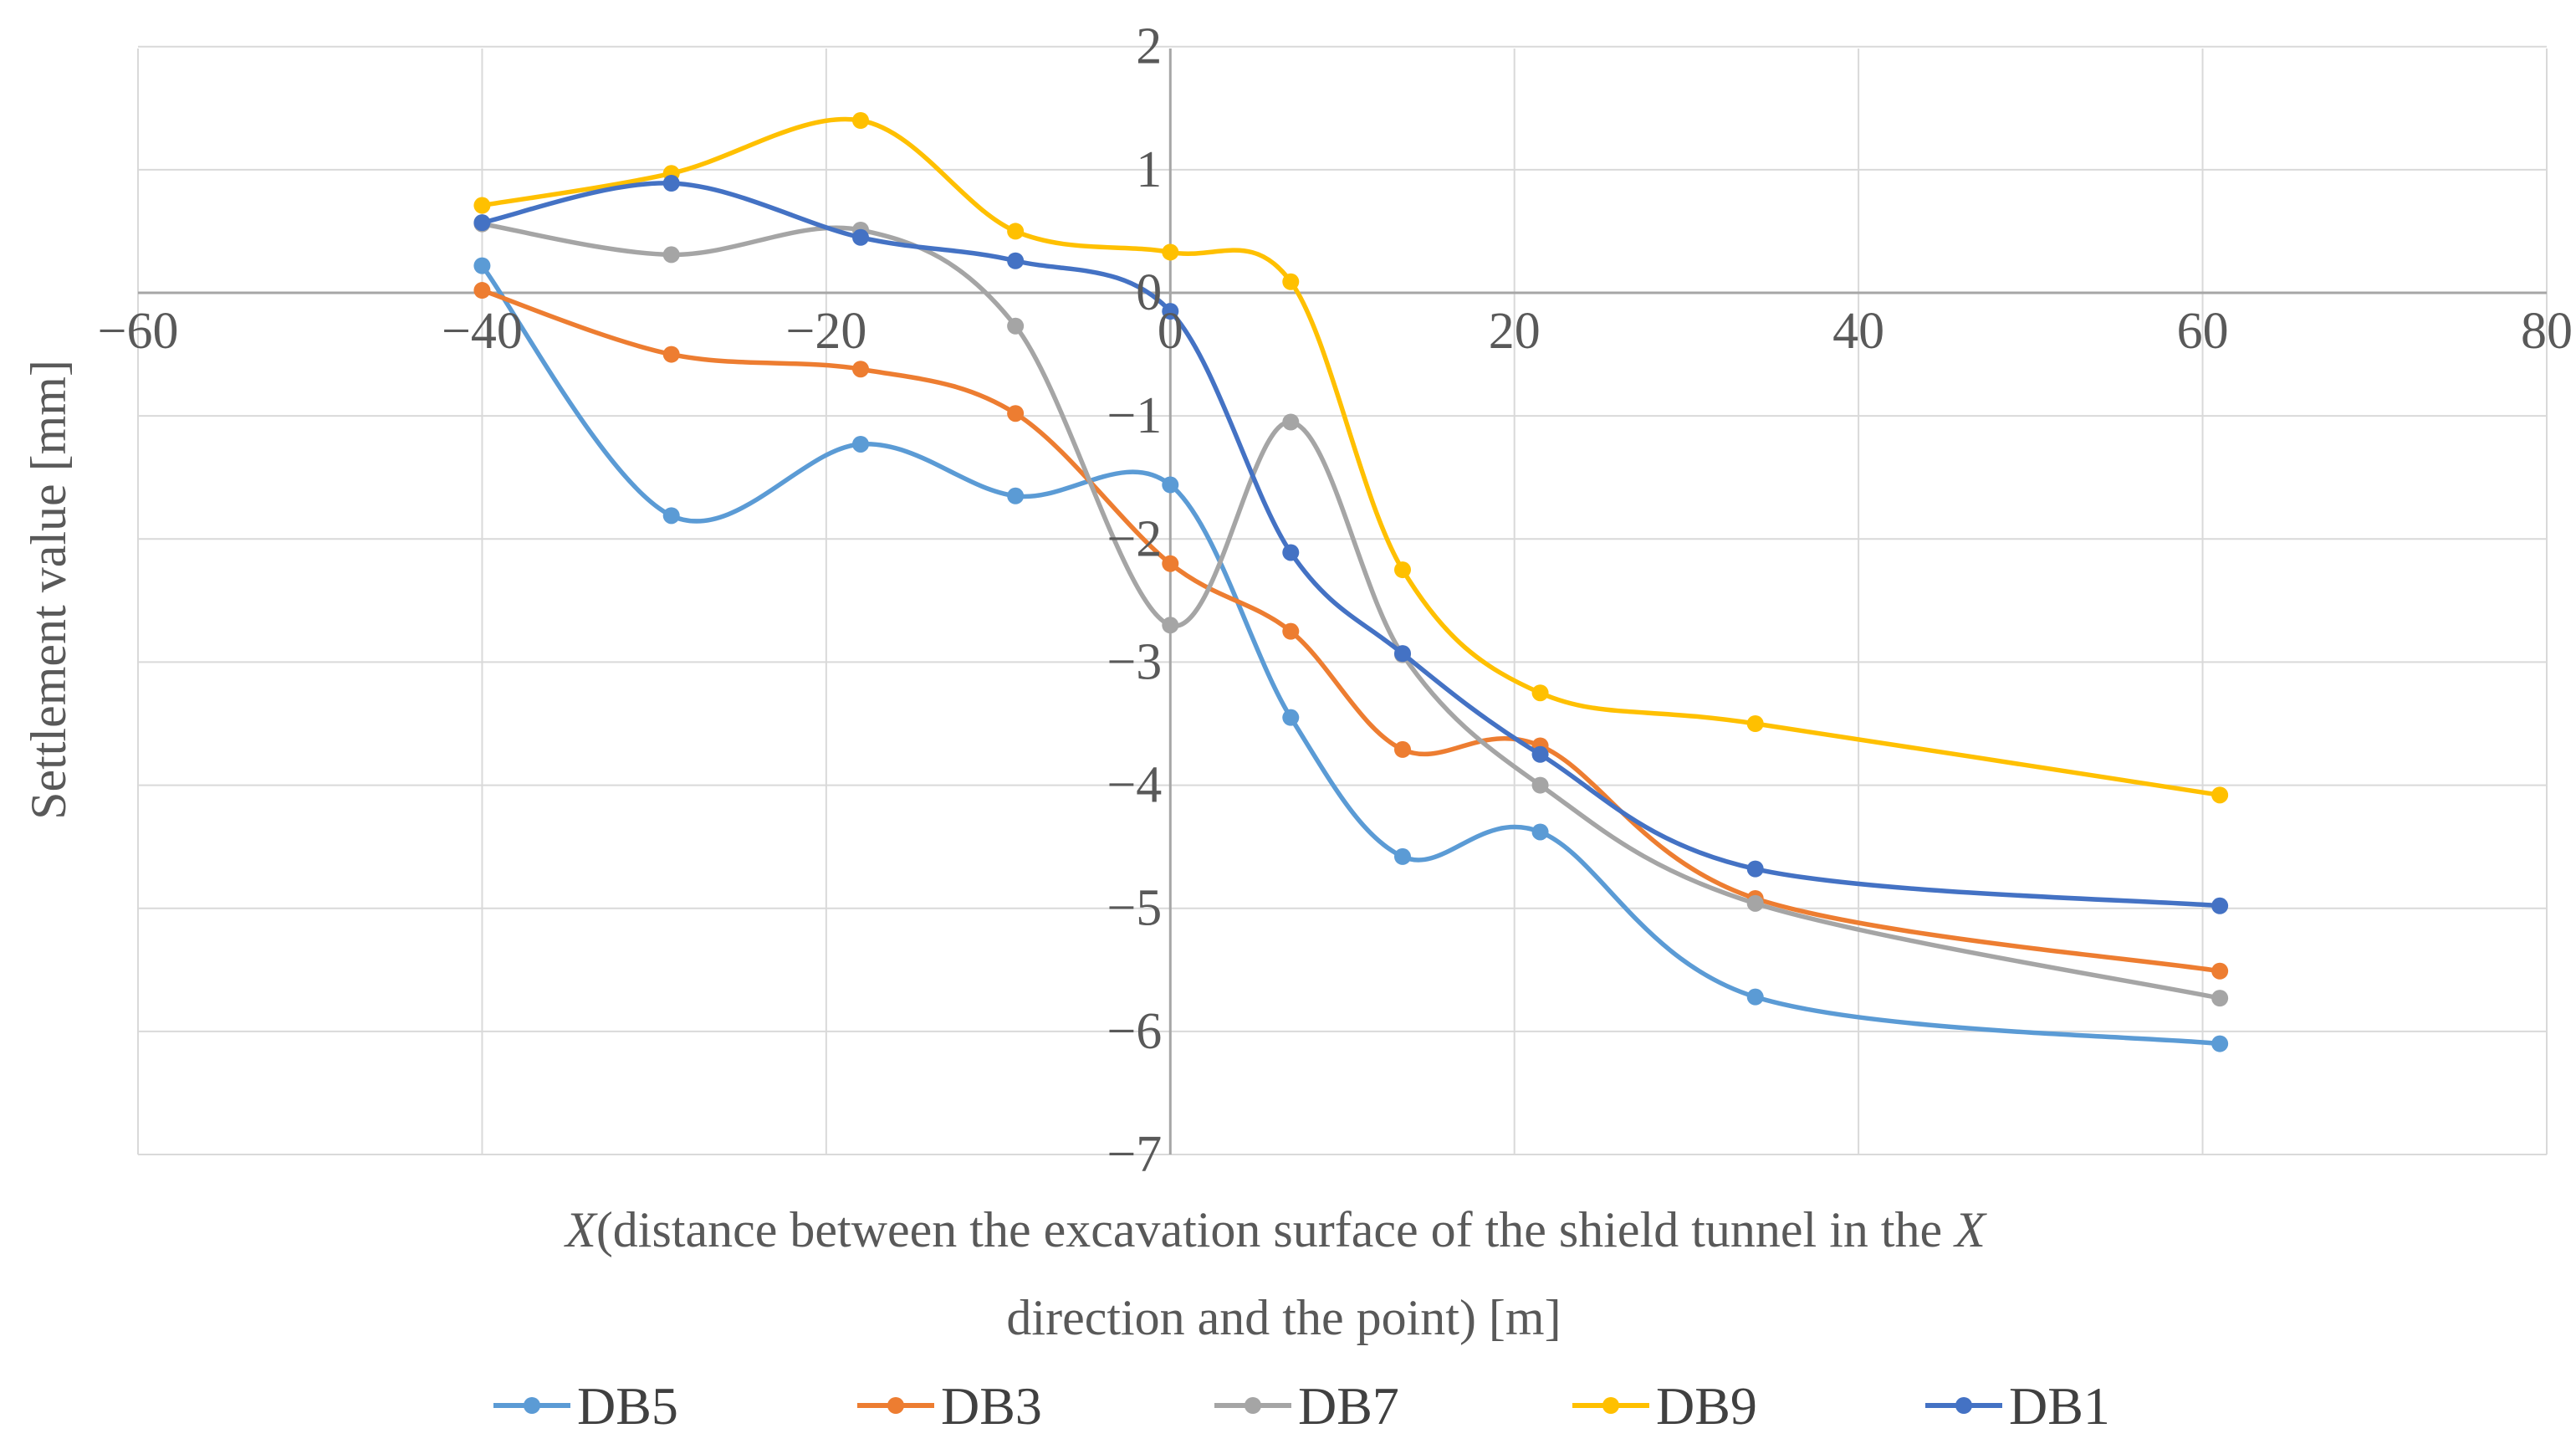 The height and width of the screenshot is (1454, 2576). What do you see at coordinates (1134, 785) in the screenshot?
I see `y-tick-label: −4` at bounding box center [1134, 785].